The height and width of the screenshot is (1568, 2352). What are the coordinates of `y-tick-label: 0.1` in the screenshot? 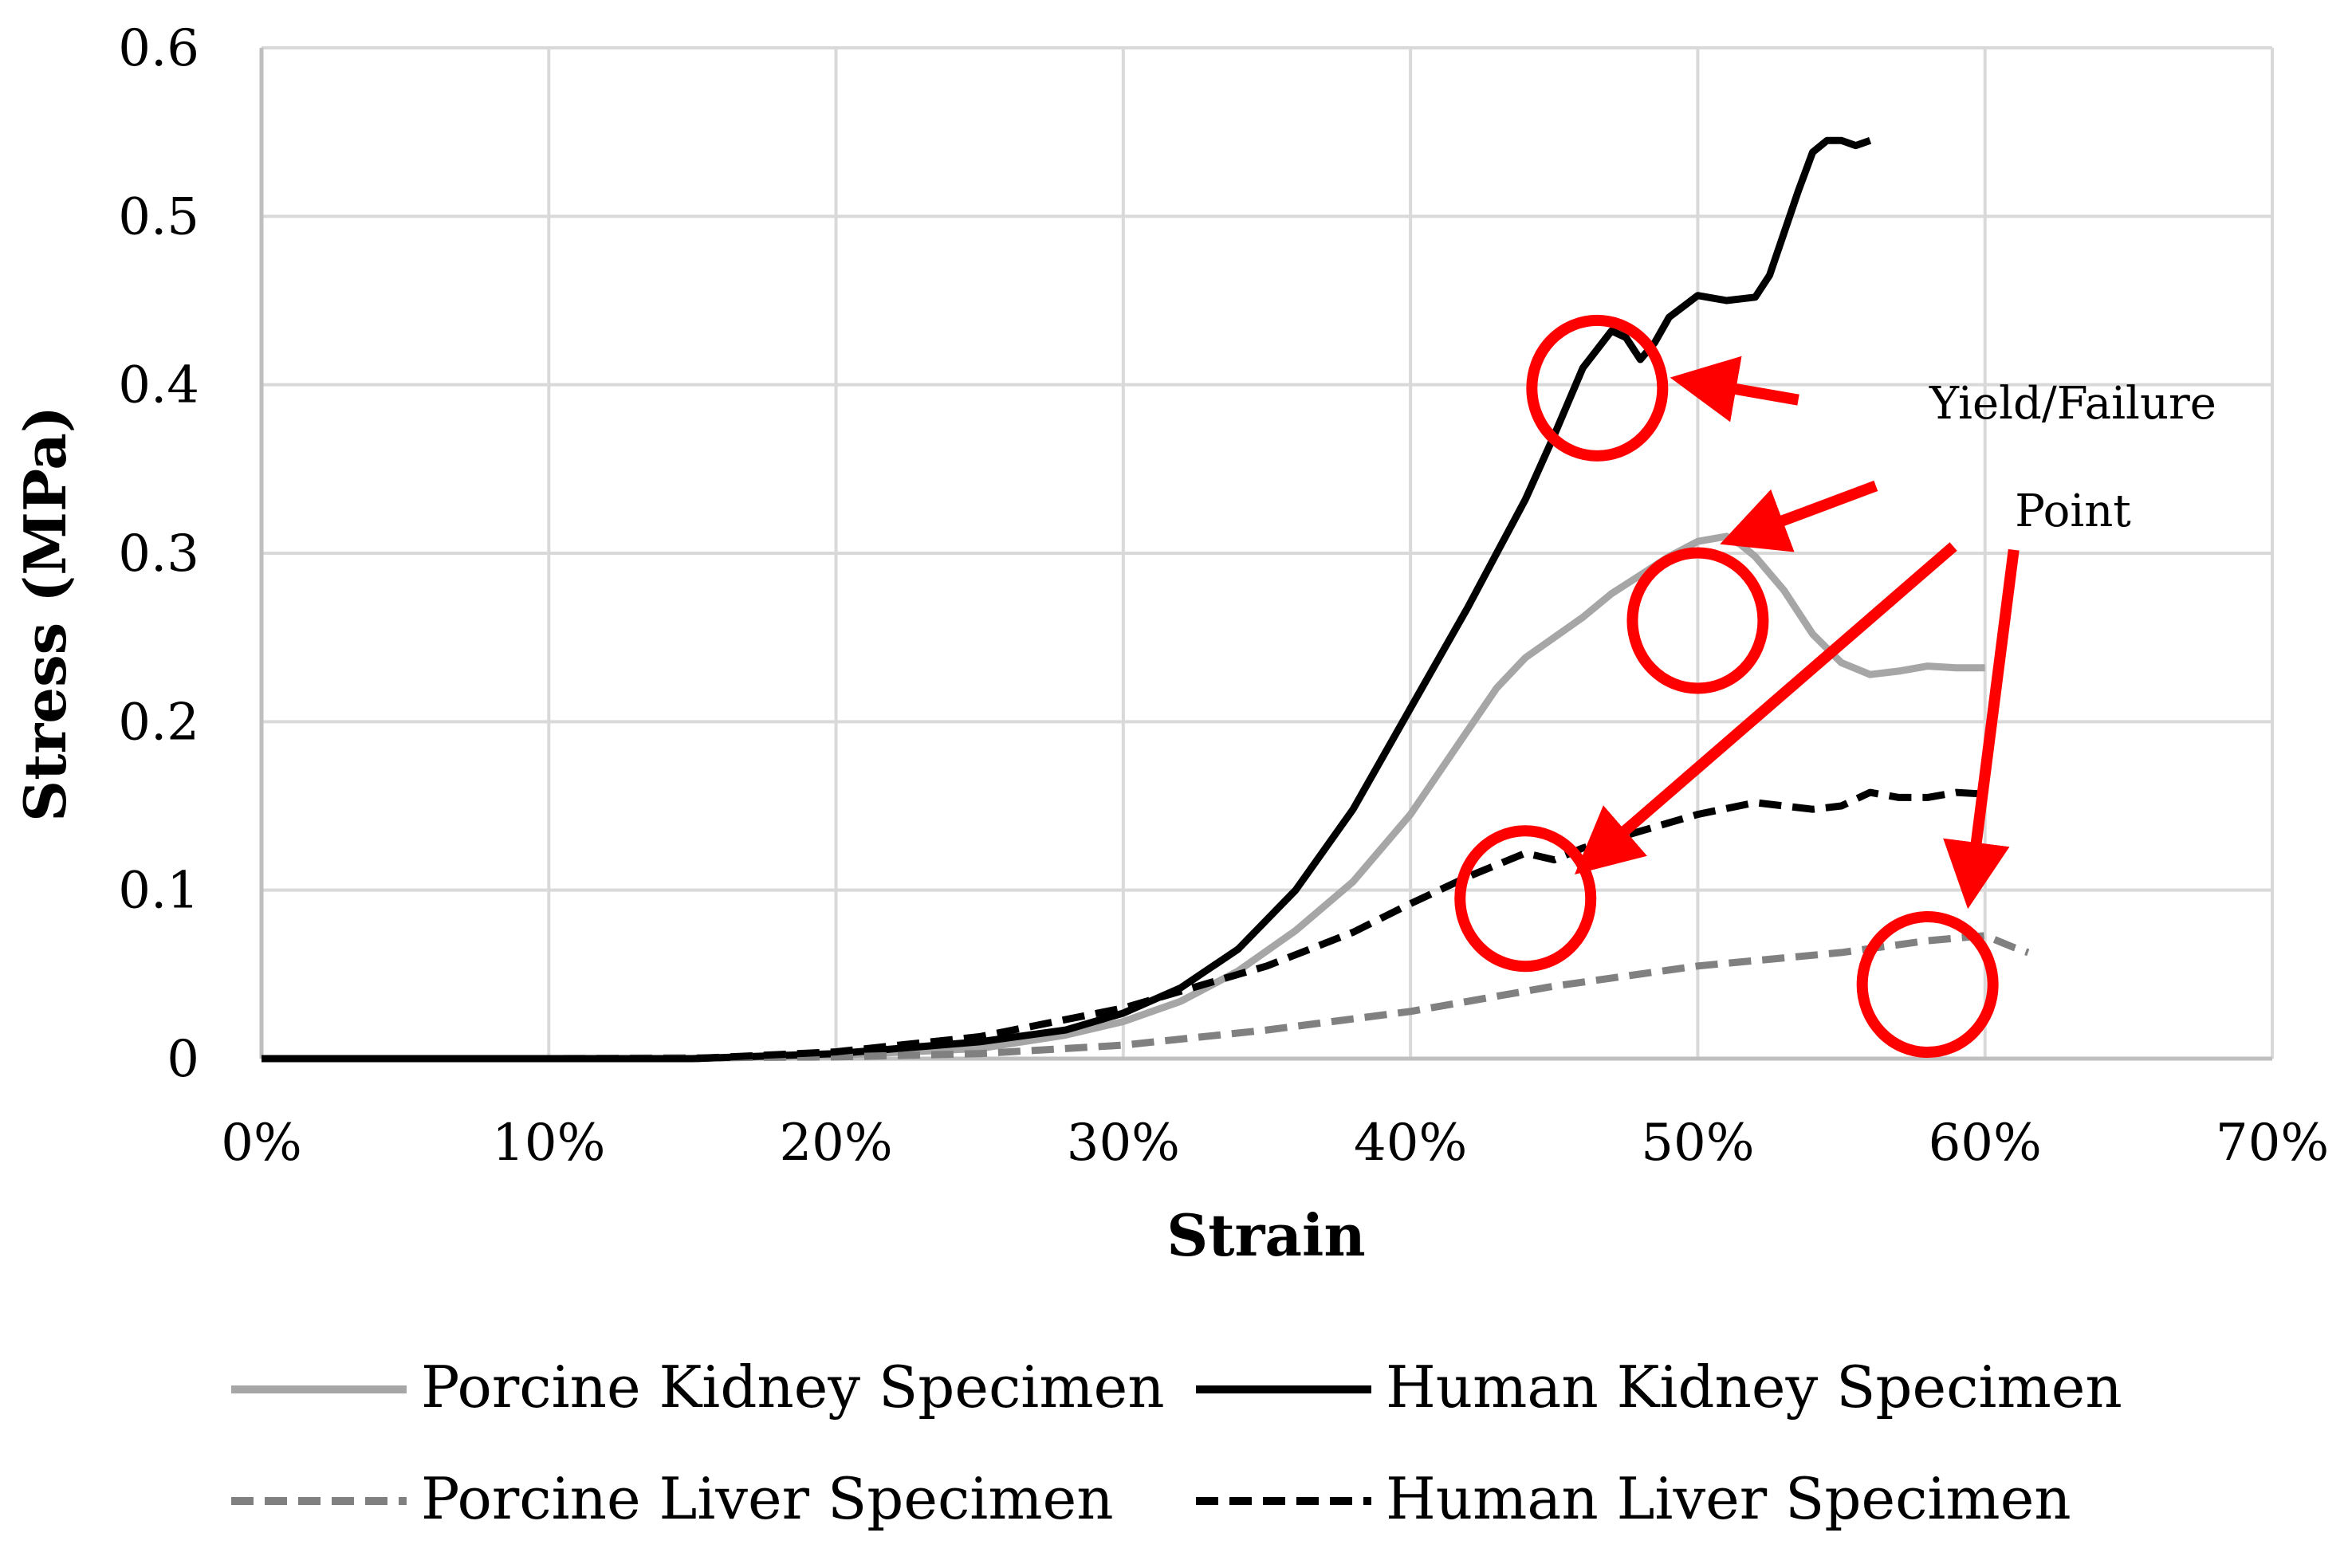 It's located at (158, 891).